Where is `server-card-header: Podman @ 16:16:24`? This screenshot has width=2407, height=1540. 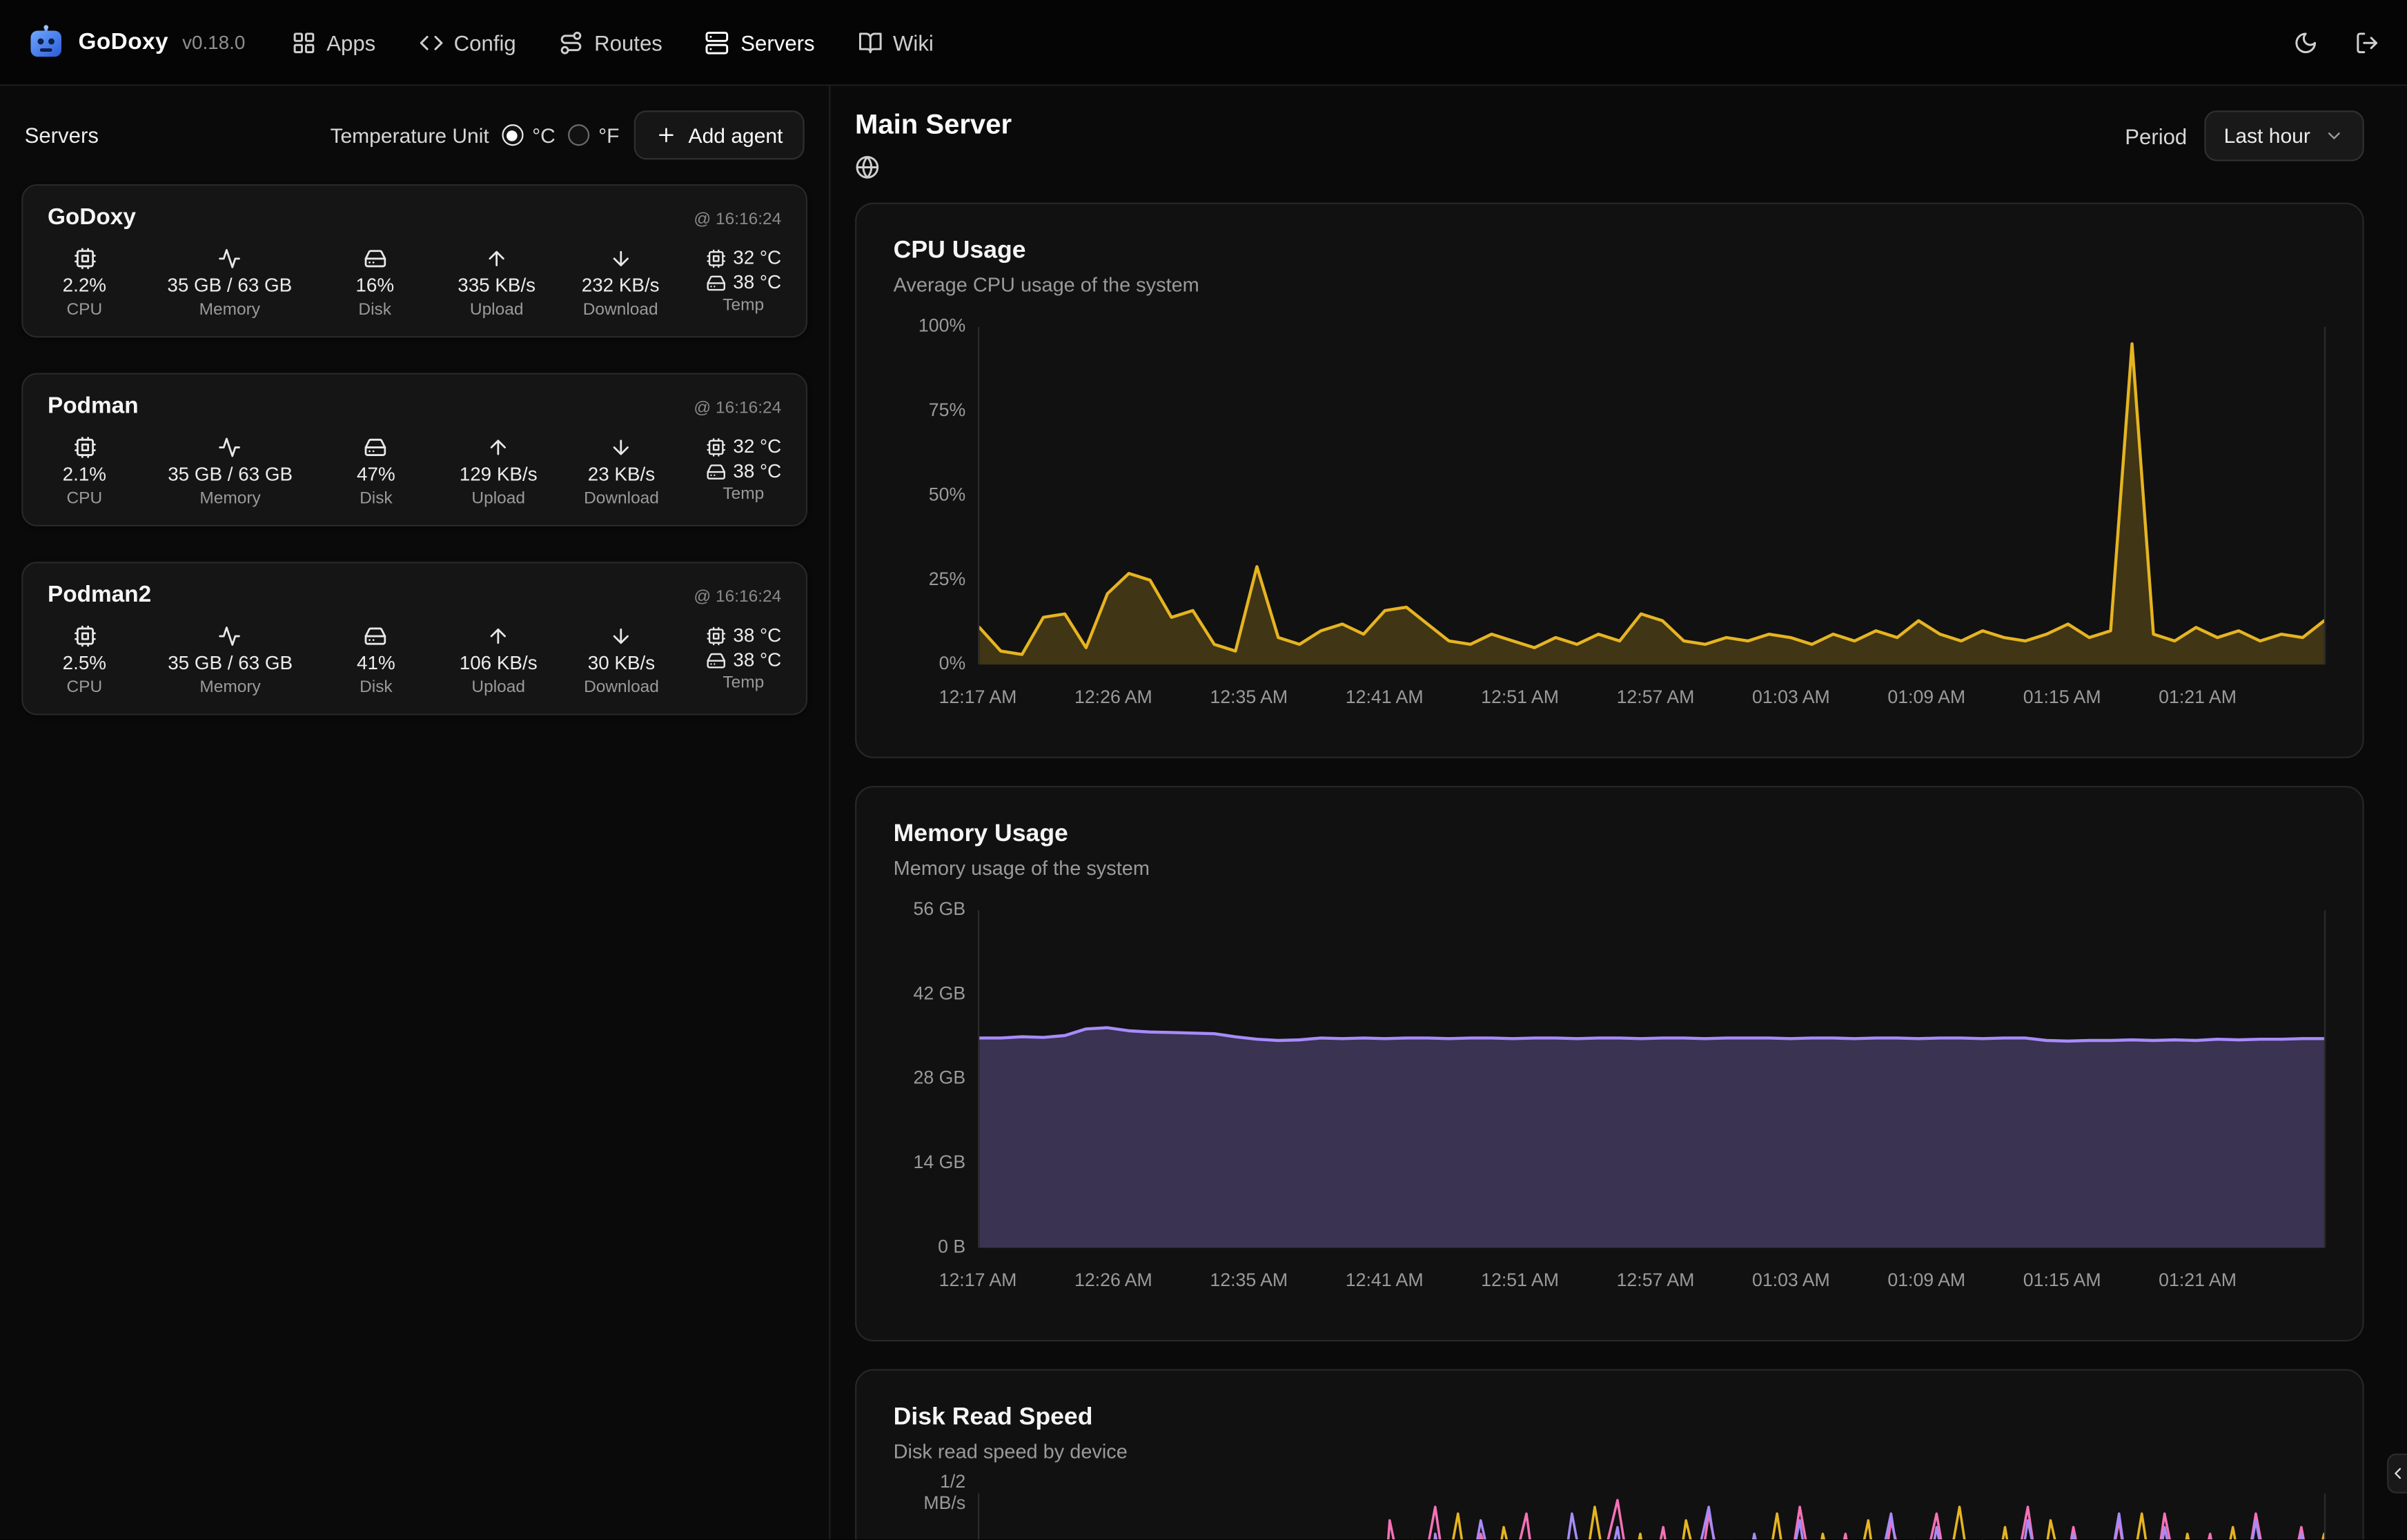 server-card-header: Podman @ 16:16:24 is located at coordinates (415, 406).